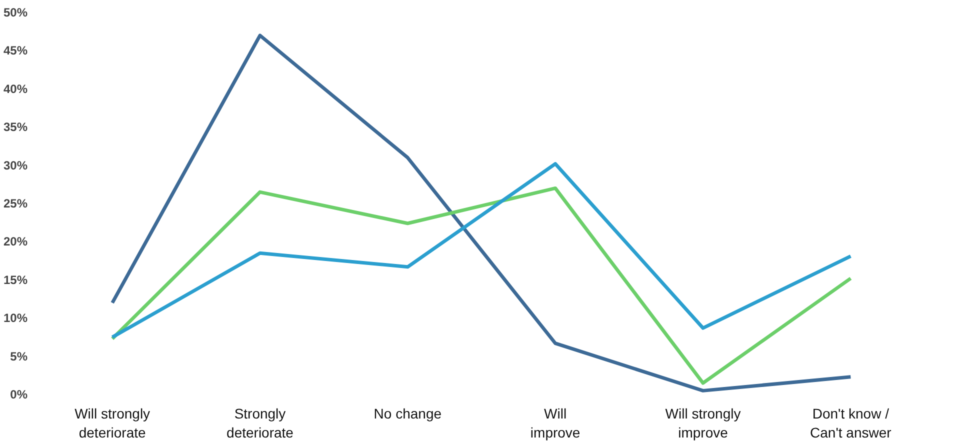 This screenshot has width=964, height=443. What do you see at coordinates (19, 356) in the screenshot?
I see `y-tick-label: 5%` at bounding box center [19, 356].